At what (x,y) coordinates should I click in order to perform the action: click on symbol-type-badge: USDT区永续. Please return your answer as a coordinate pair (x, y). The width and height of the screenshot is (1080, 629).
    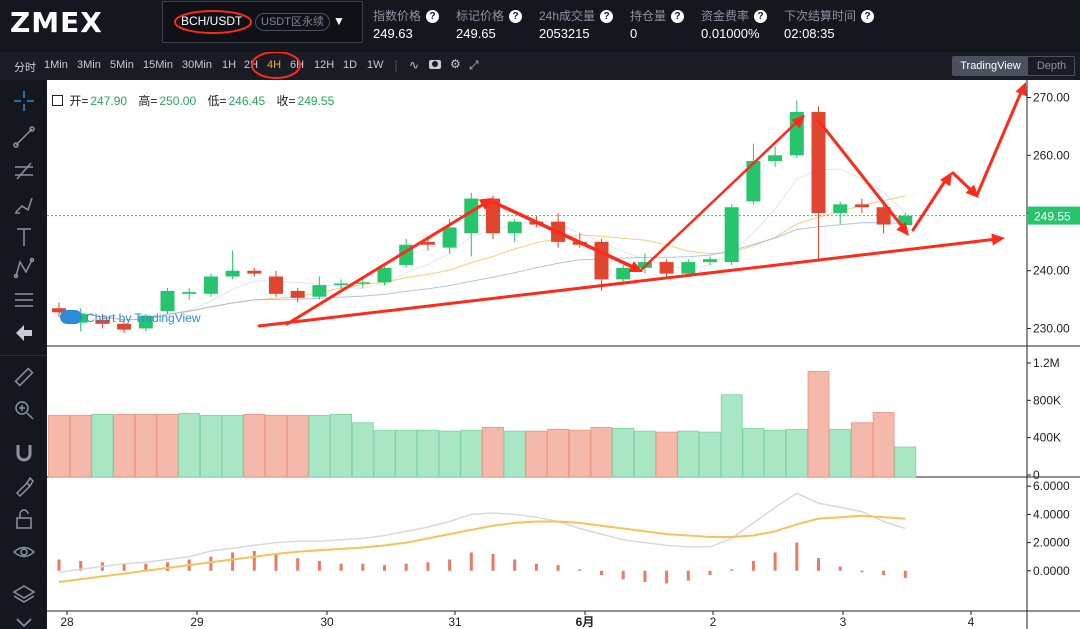
    Looking at the image, I should click on (292, 22).